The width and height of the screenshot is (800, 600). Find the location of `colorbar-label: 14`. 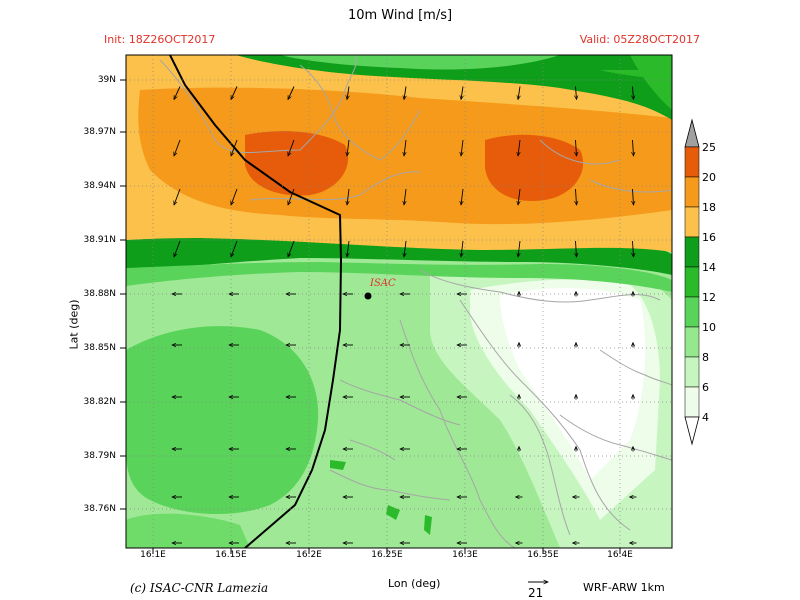

colorbar-label: 14 is located at coordinates (709, 267).